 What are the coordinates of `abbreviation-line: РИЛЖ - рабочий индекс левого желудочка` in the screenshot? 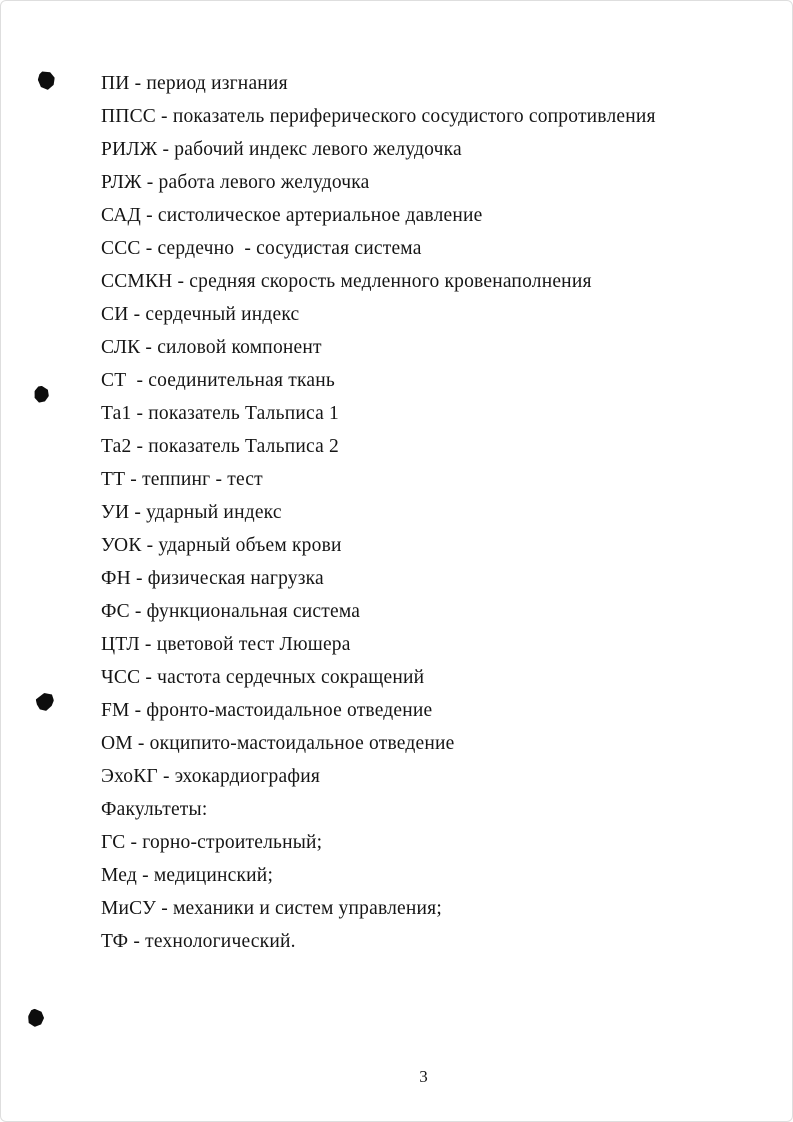 It's located at (281, 149).